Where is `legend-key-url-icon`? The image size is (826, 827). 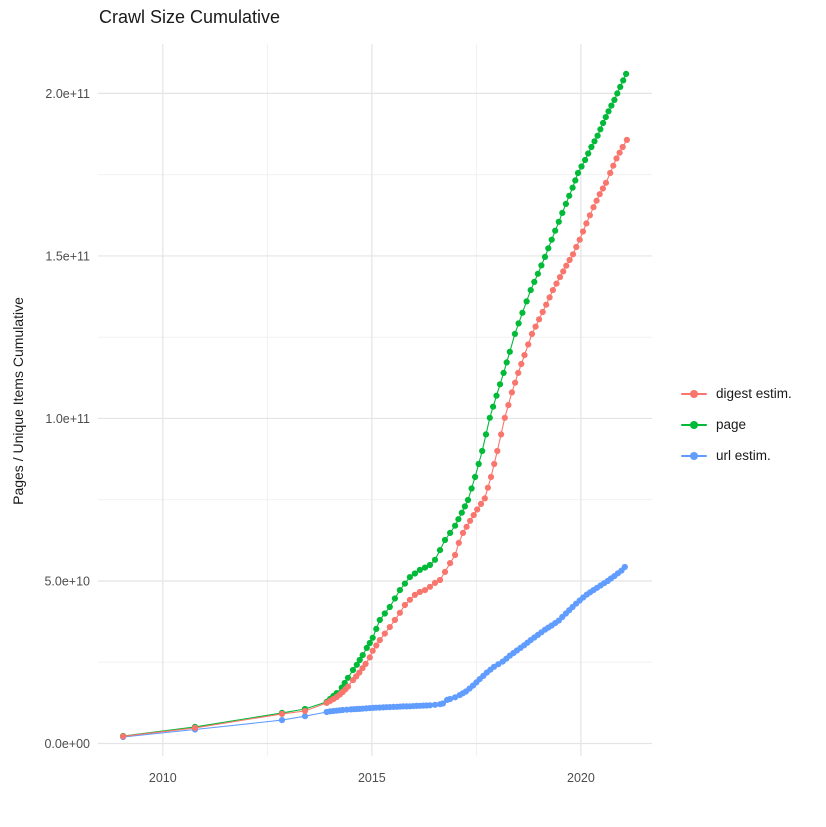 legend-key-url-icon is located at coordinates (694, 456).